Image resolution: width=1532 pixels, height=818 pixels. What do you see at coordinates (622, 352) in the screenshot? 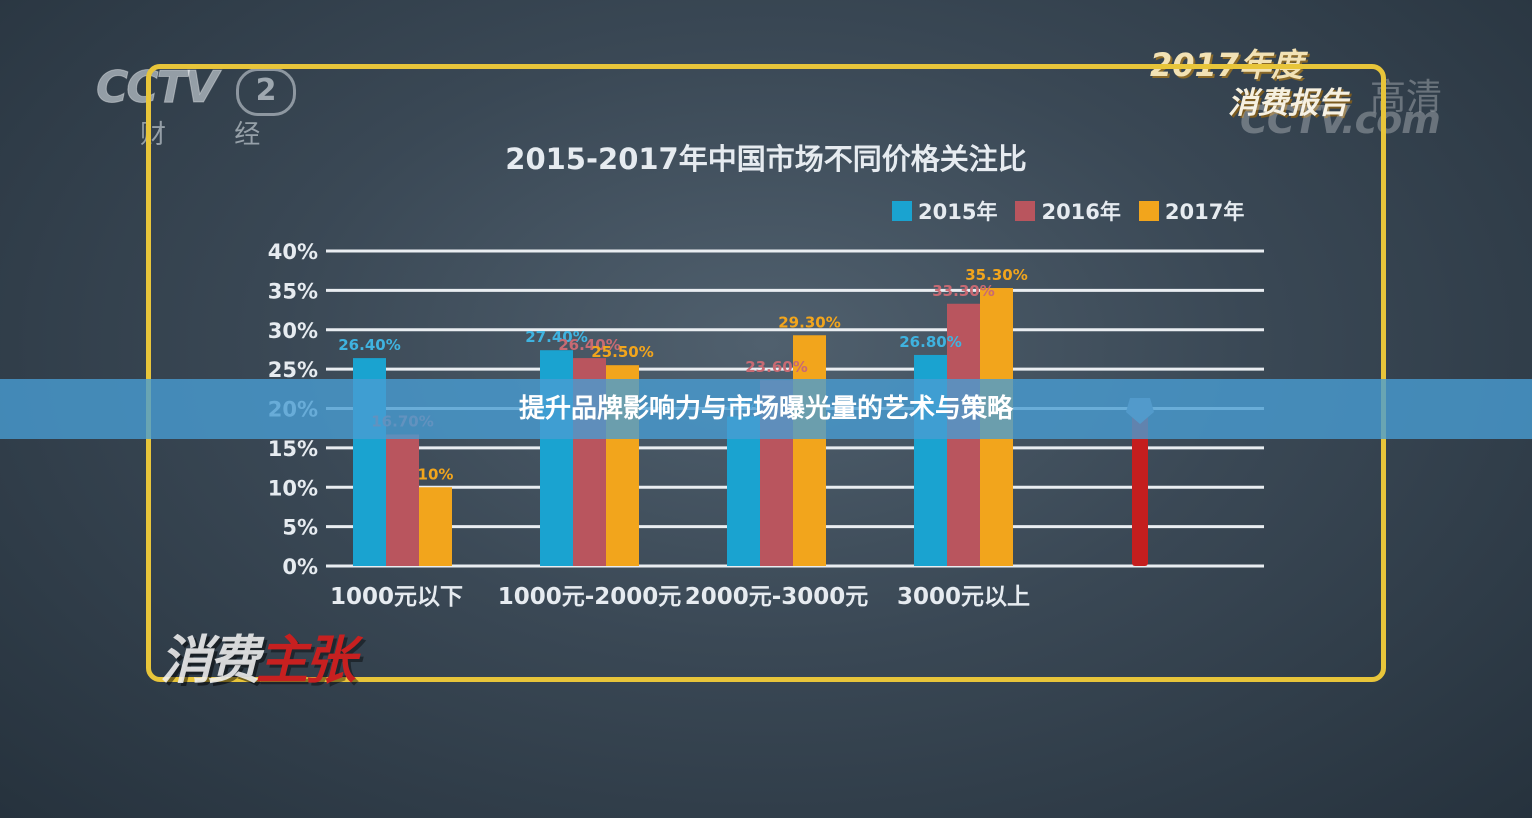
I see `data-label: 25.50%` at bounding box center [622, 352].